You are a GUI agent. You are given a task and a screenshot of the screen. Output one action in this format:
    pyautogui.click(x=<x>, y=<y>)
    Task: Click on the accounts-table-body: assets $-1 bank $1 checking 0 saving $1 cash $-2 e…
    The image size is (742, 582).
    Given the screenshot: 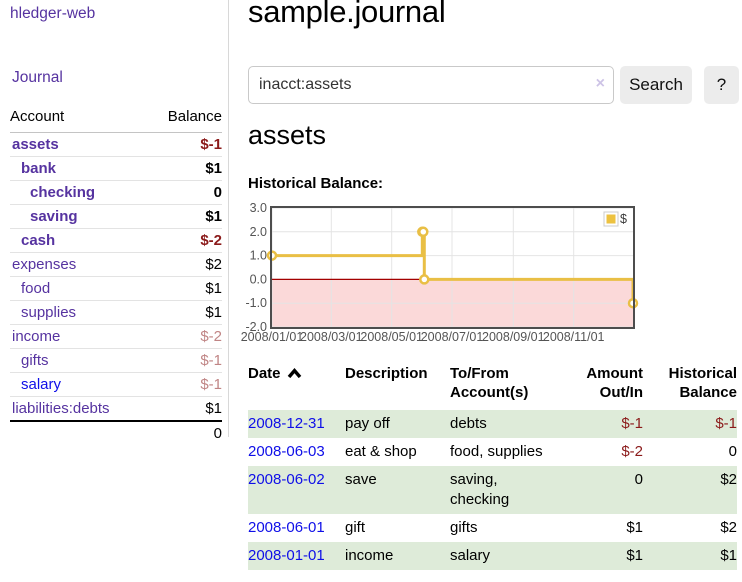 What is the action you would take?
    pyautogui.click(x=116, y=277)
    